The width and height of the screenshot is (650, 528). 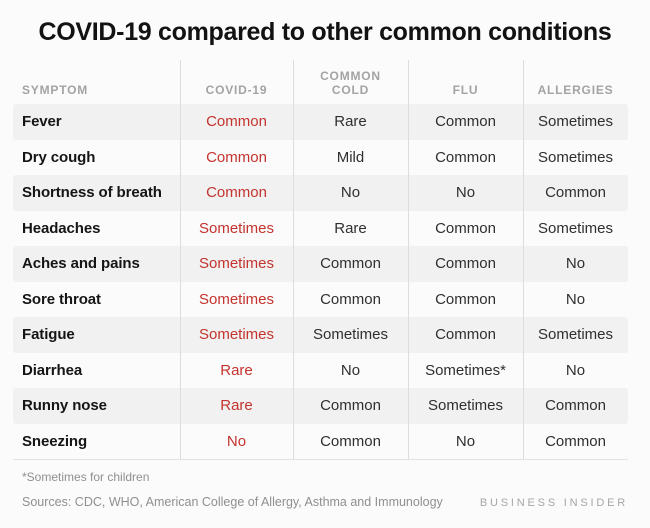 I want to click on symptom-label: Sneezing, so click(x=55, y=441).